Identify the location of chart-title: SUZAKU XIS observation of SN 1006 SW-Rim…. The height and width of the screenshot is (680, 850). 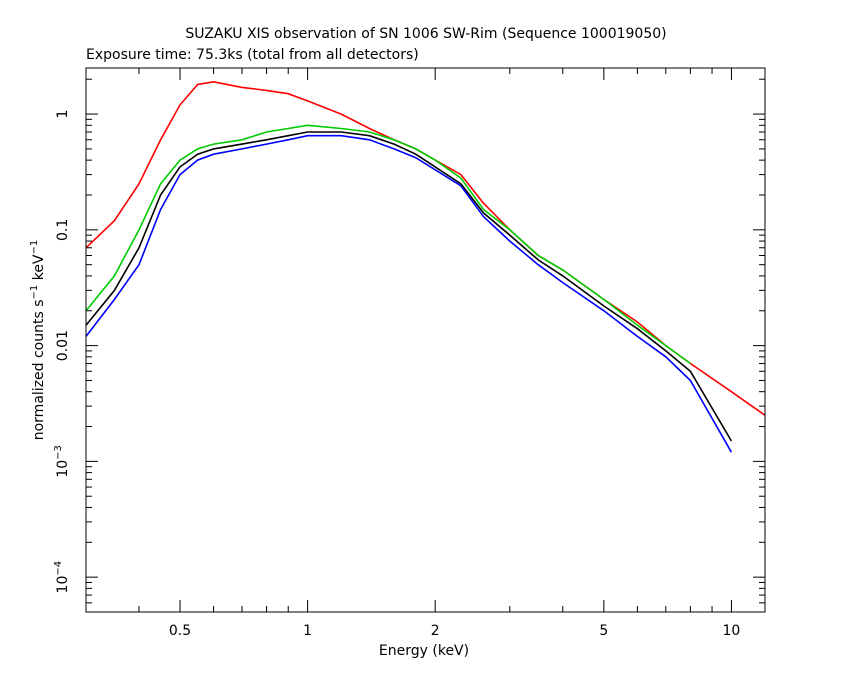
(425, 34).